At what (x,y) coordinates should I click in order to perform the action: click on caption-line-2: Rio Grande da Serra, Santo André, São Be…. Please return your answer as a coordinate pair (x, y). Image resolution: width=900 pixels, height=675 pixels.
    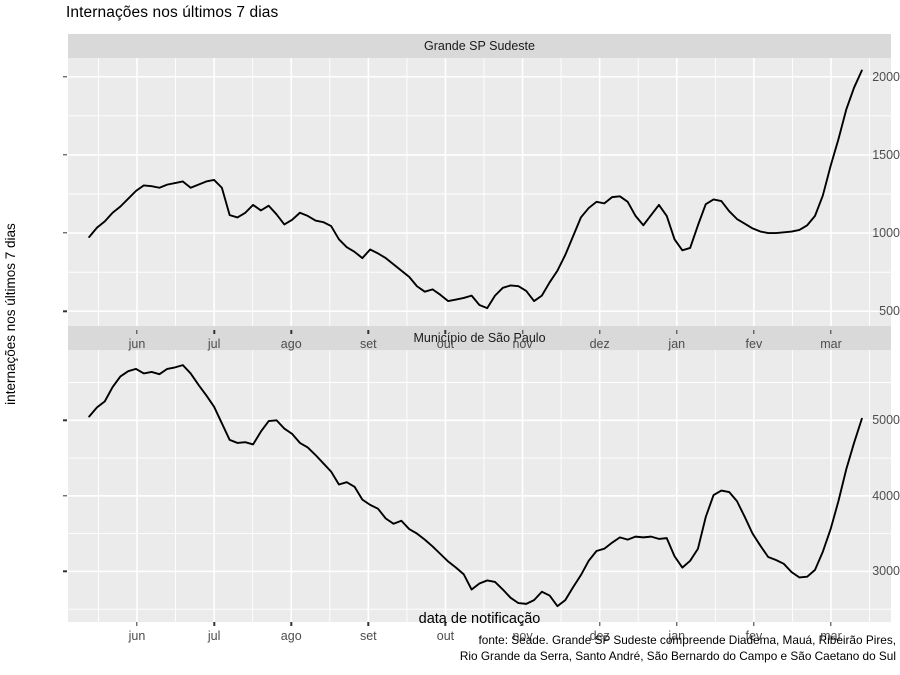
    Looking at the image, I should click on (677, 656).